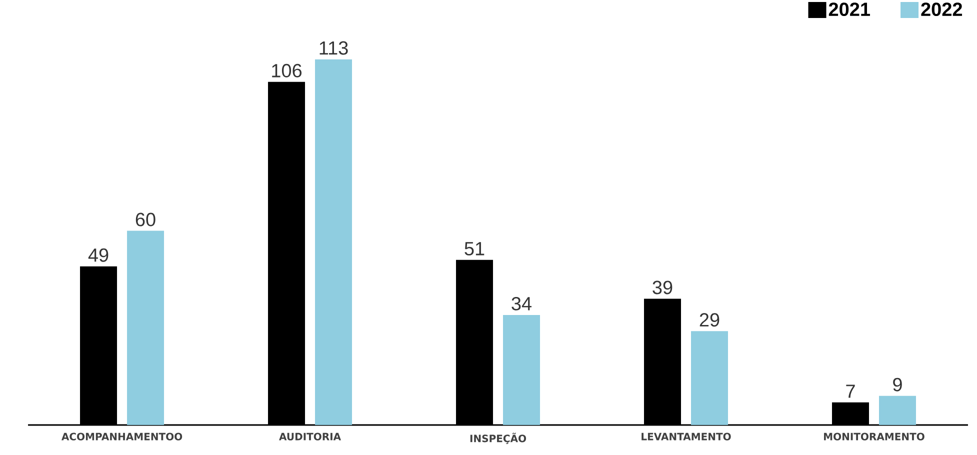 The height and width of the screenshot is (455, 977). Describe the element at coordinates (310, 436) in the screenshot. I see `x-tick-label: AUDITORIA` at that location.